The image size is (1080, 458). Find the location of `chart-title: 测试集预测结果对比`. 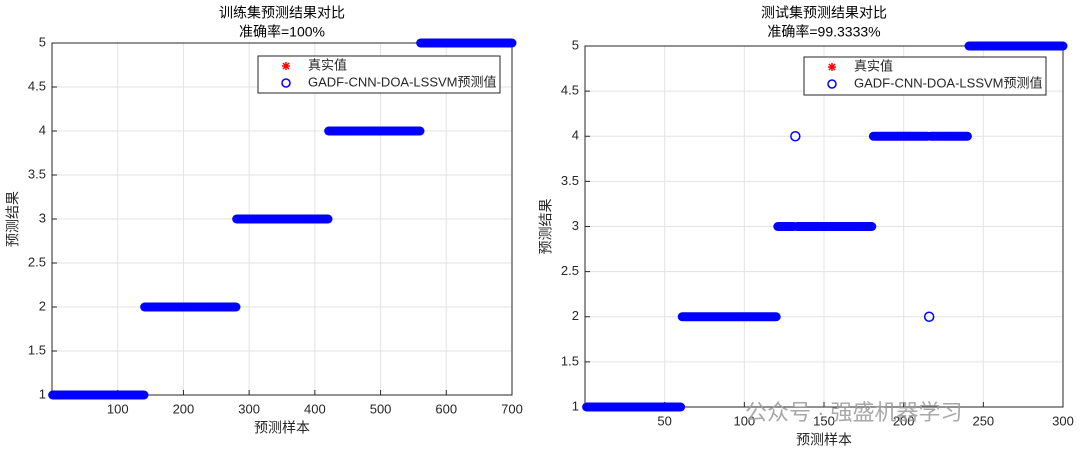

chart-title: 测试集预测结果对比 is located at coordinates (824, 13).